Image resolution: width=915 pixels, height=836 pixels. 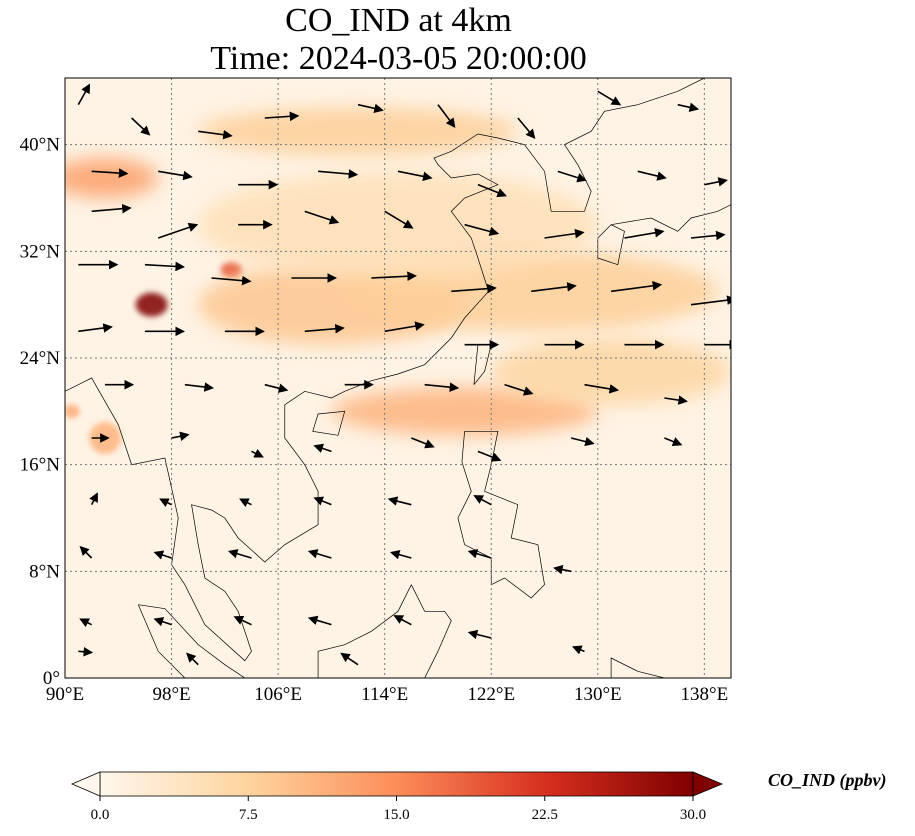 I want to click on y-tick-label: 32°N, so click(x=40, y=251).